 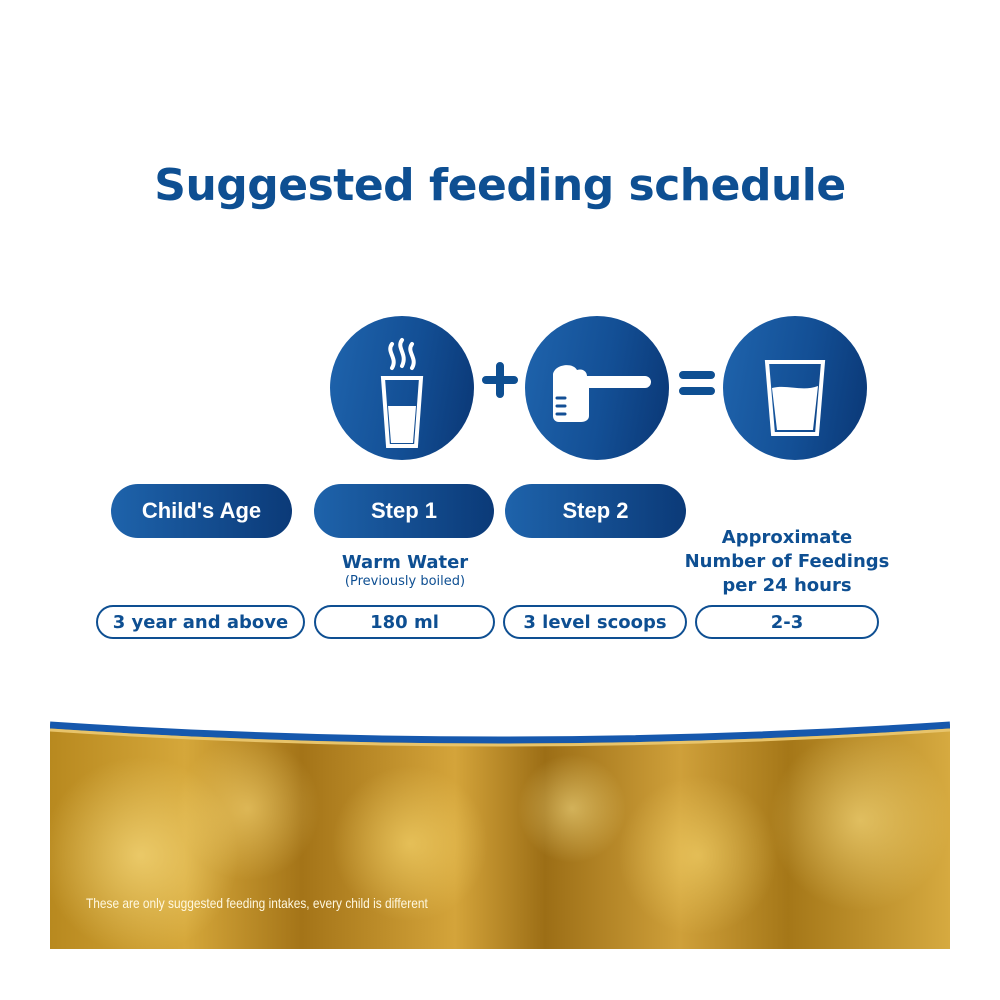 I want to click on feedings-value: 2-3, so click(x=787, y=622).